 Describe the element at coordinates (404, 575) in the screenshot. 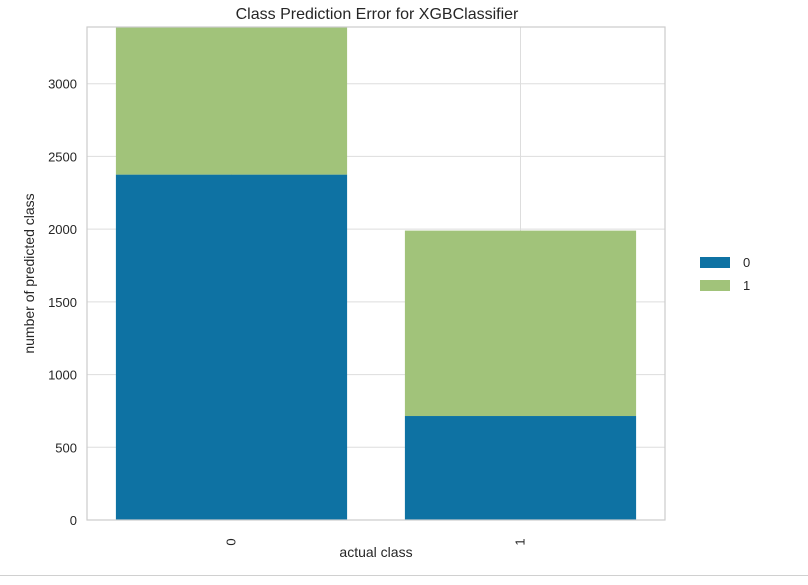

I see `footer-divider` at that location.